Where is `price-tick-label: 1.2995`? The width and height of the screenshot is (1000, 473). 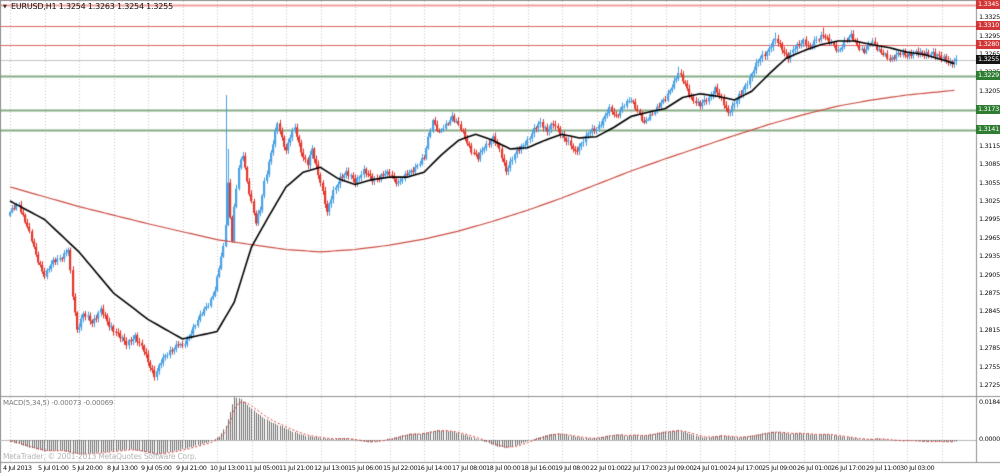
price-tick-label: 1.2995 is located at coordinates (989, 219).